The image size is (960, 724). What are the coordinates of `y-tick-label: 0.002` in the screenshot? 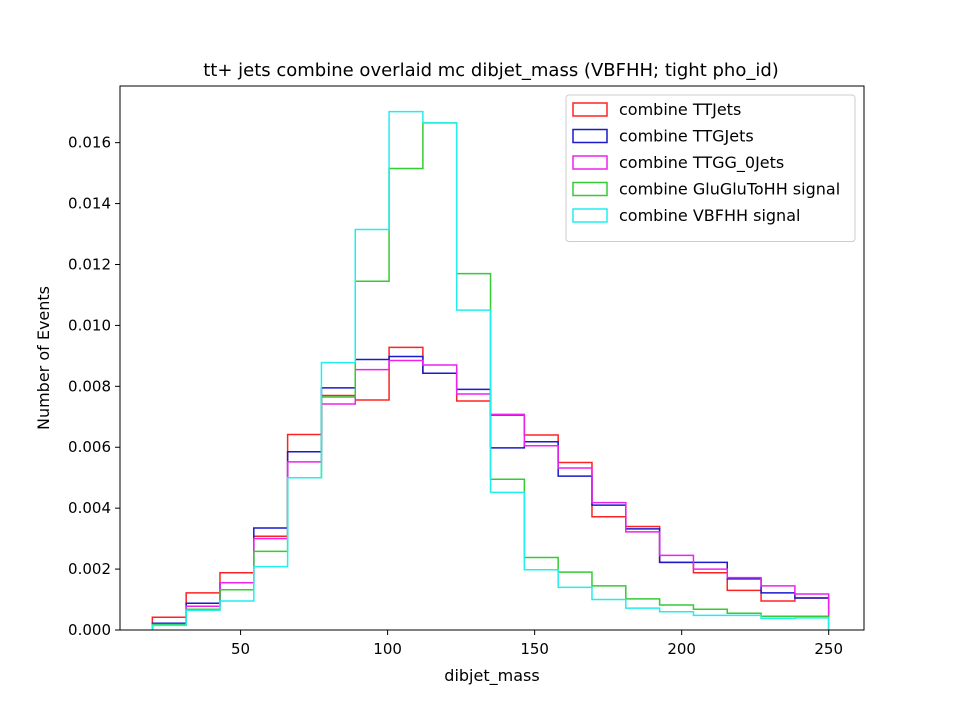 It's located at (89, 569).